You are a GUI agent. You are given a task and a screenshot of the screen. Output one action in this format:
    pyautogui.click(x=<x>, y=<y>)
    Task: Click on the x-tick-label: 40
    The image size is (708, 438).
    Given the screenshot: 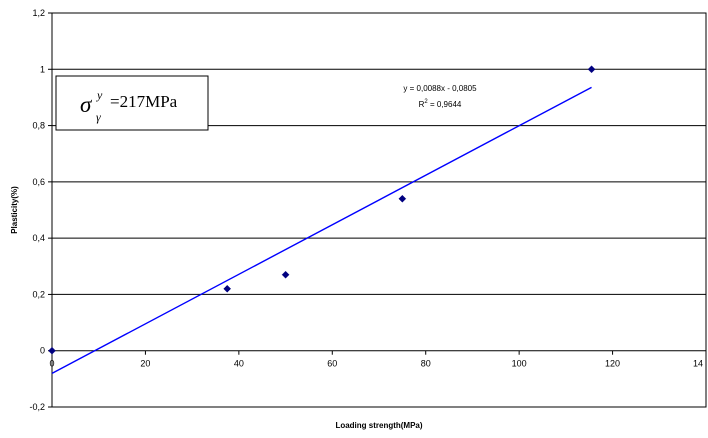 What is the action you would take?
    pyautogui.click(x=239, y=364)
    